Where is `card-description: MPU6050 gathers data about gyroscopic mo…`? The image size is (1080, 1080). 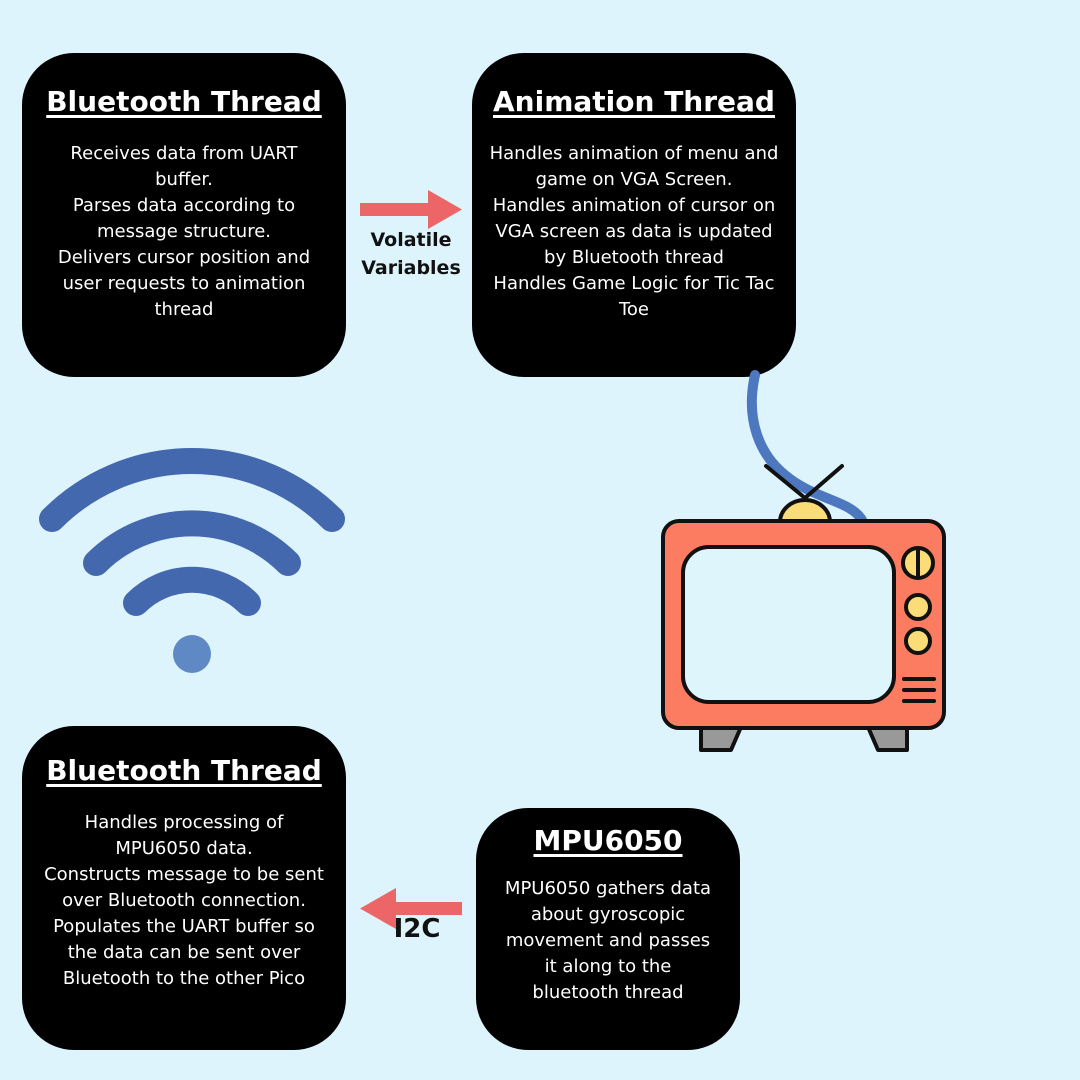
card-description: MPU6050 gathers data about gyroscopic mo… is located at coordinates (608, 941).